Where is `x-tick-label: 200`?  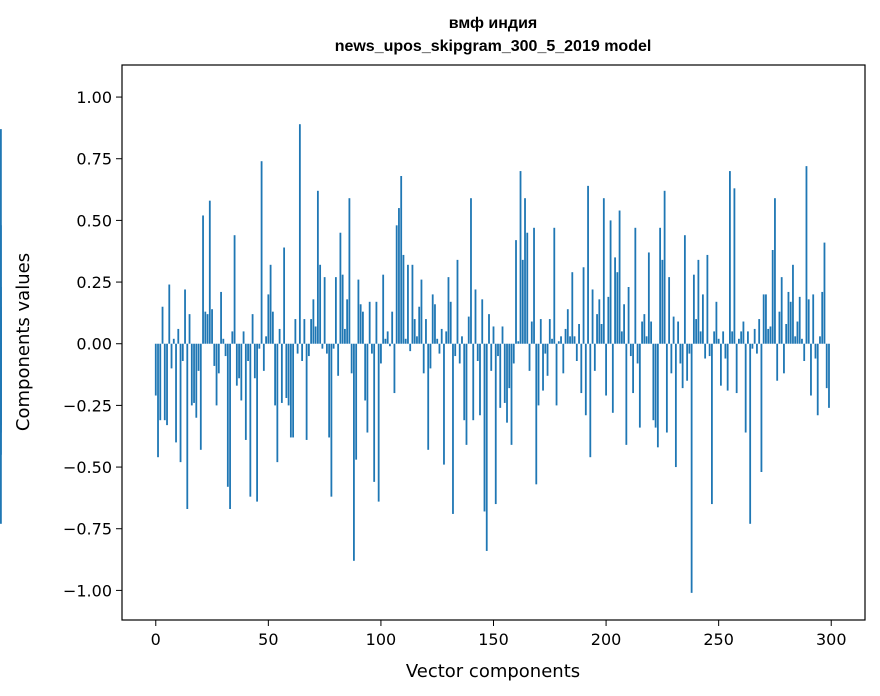
x-tick-label: 200 is located at coordinates (606, 639).